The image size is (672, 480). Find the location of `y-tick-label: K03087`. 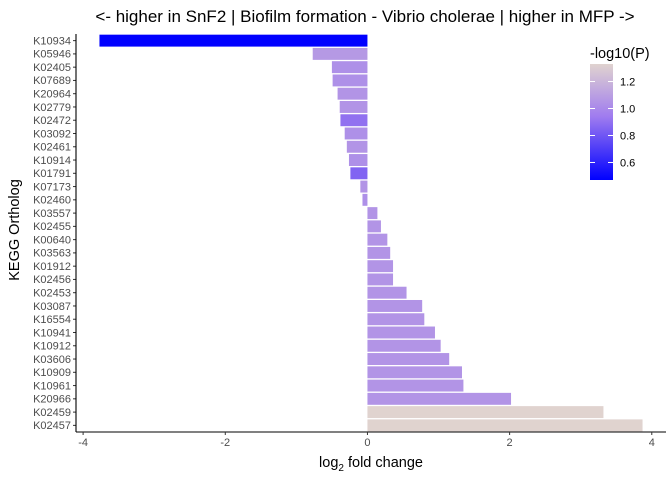

y-tick-label: K03087 is located at coordinates (52, 307).